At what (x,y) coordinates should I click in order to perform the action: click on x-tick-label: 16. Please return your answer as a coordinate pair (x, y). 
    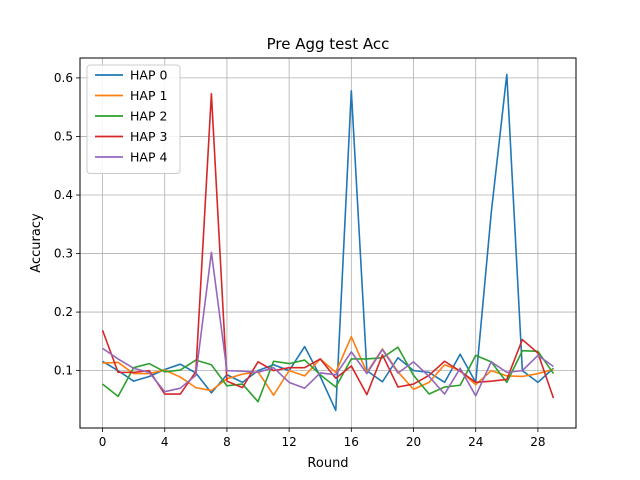
    Looking at the image, I should click on (351, 442).